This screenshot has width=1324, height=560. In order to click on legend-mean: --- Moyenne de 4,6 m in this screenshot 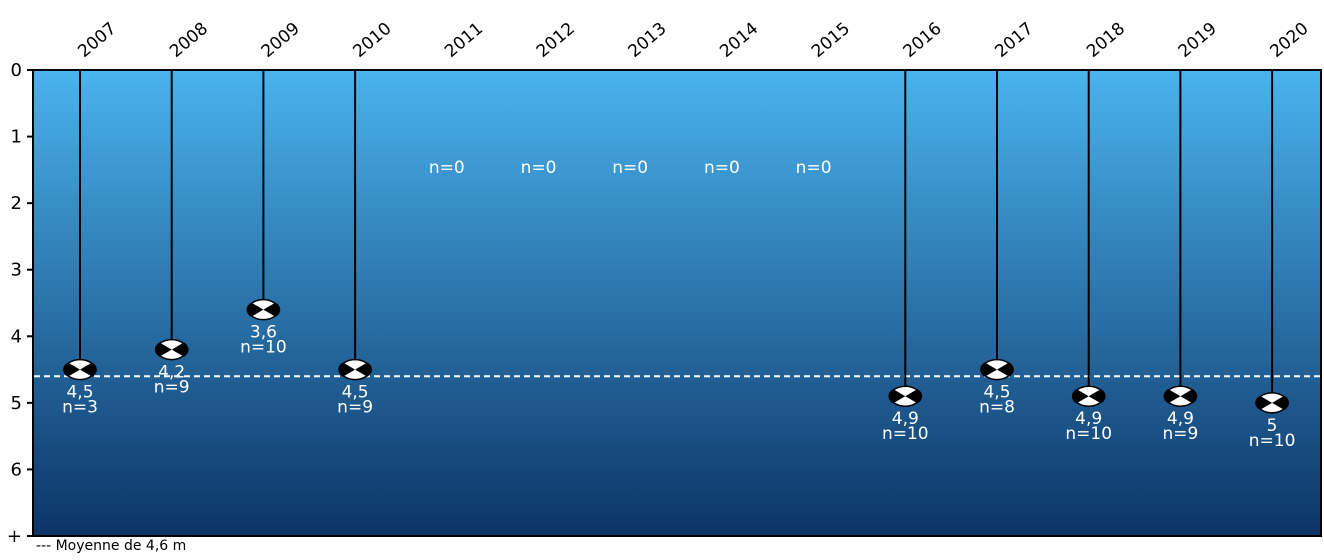, I will do `click(111, 546)`.